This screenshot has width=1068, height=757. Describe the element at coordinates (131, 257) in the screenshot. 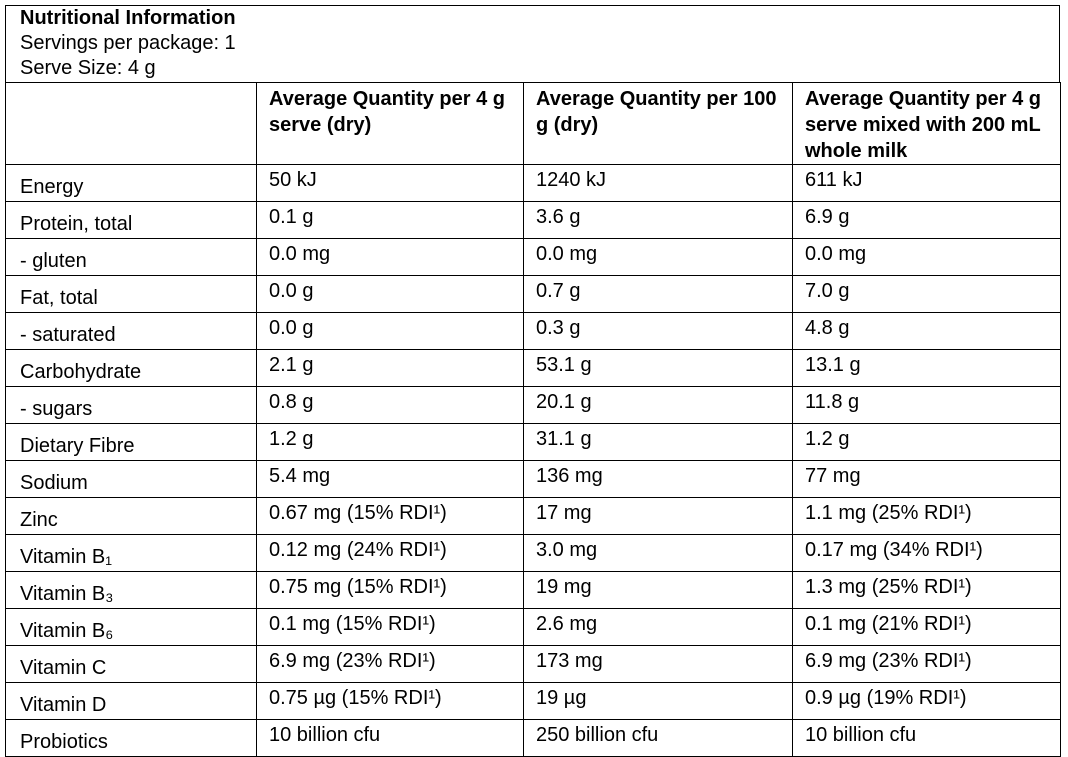

I see `row-label: - gluten` at that location.